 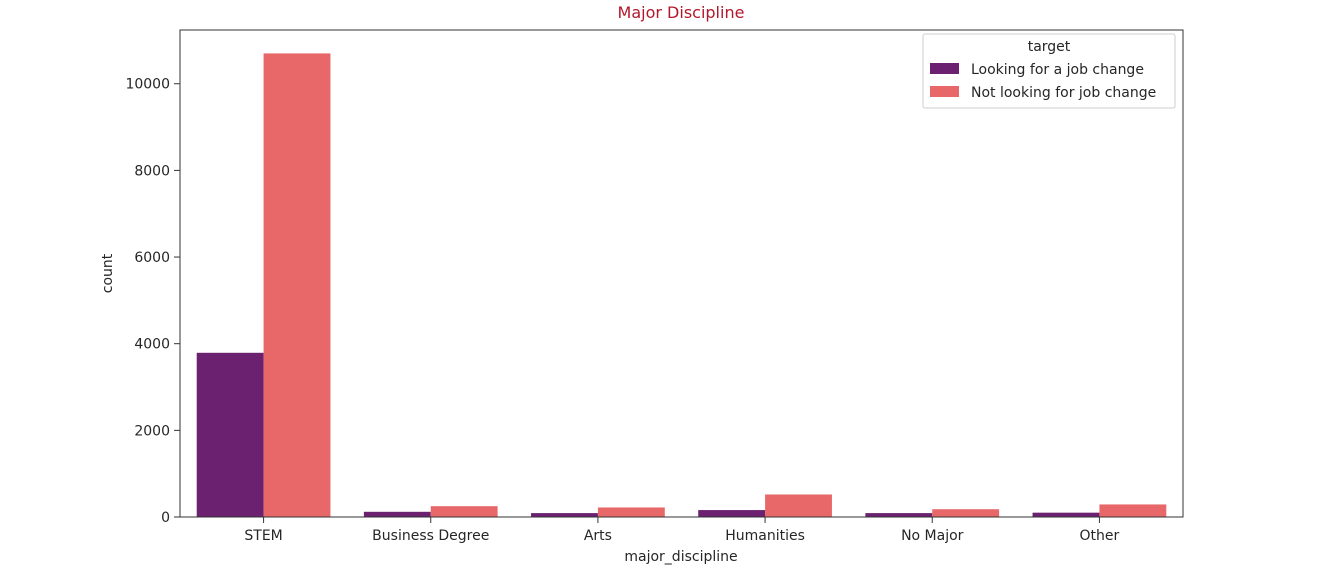 I want to click on legend-swatch-looking, so click(x=944, y=68).